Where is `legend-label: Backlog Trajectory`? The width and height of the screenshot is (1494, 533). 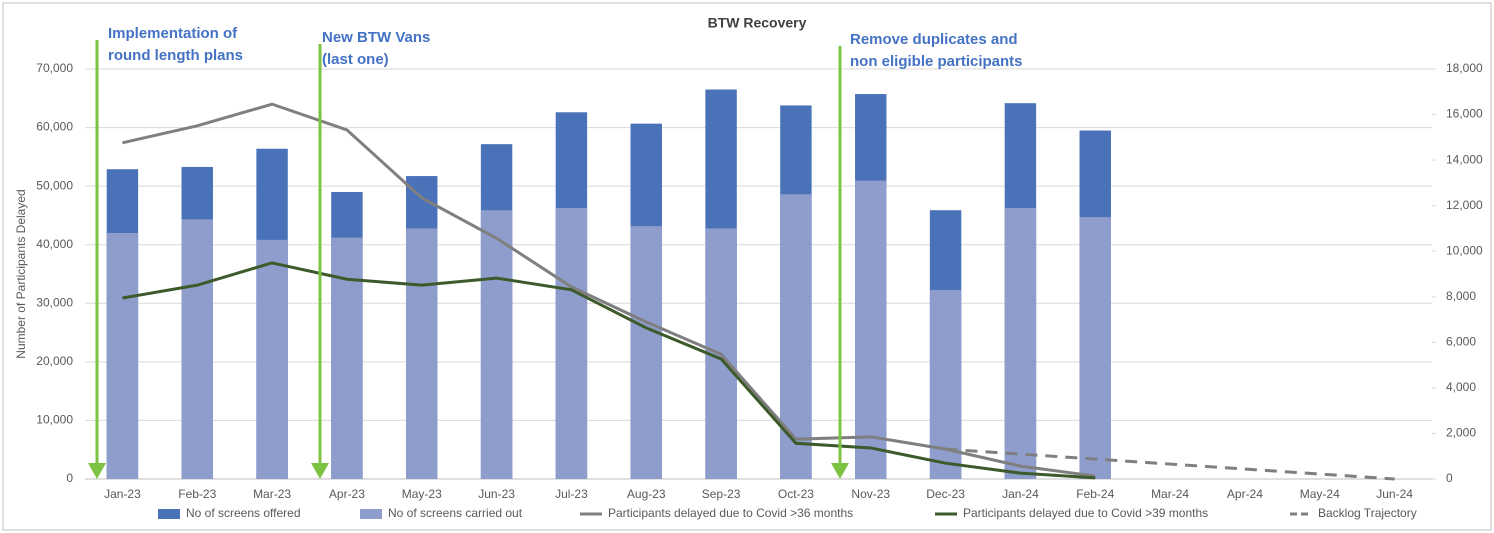 legend-label: Backlog Trajectory is located at coordinates (1367, 513).